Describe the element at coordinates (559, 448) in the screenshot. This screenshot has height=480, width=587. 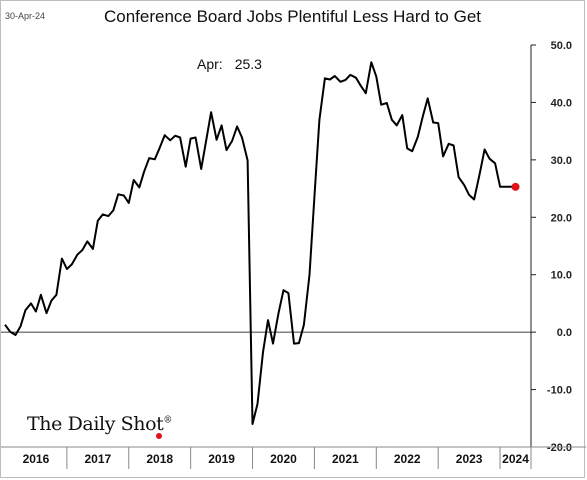
I see `y-tick-label: -20.0` at that location.